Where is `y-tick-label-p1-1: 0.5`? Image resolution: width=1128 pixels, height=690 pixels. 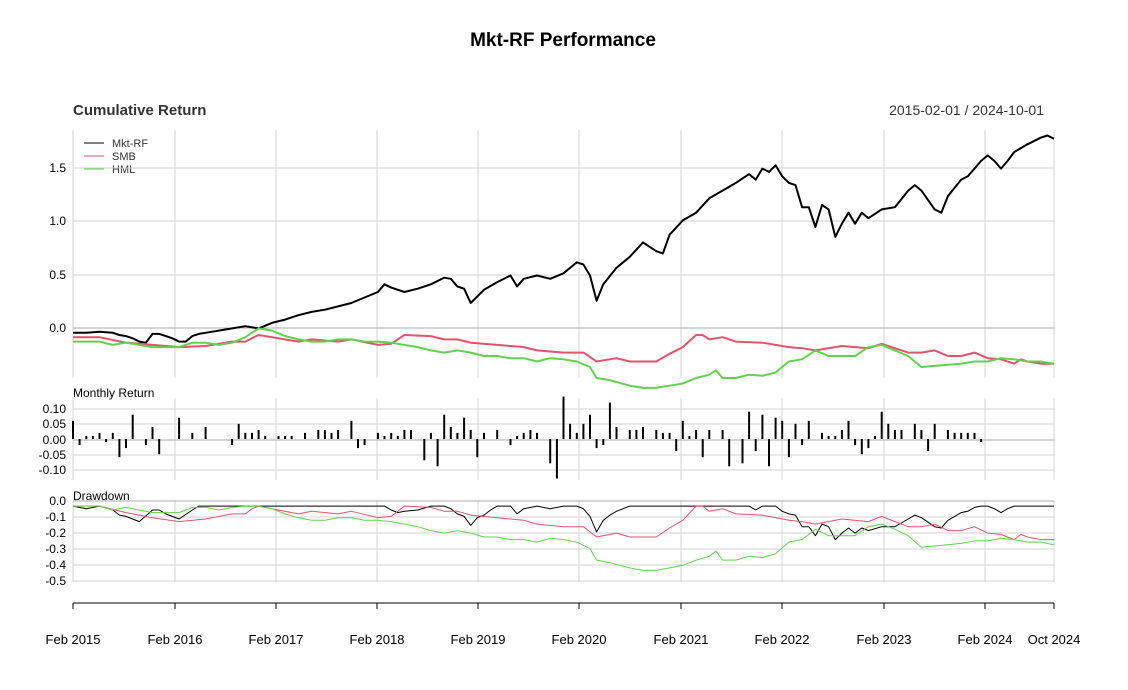
y-tick-label-p1-1: 0.5 is located at coordinates (57, 275).